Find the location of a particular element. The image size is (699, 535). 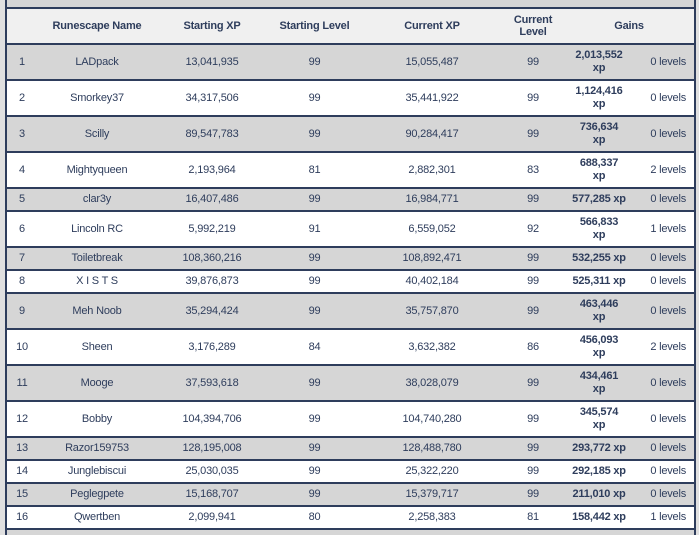

gain-xp-cell: 456,093 xp is located at coordinates (599, 346).